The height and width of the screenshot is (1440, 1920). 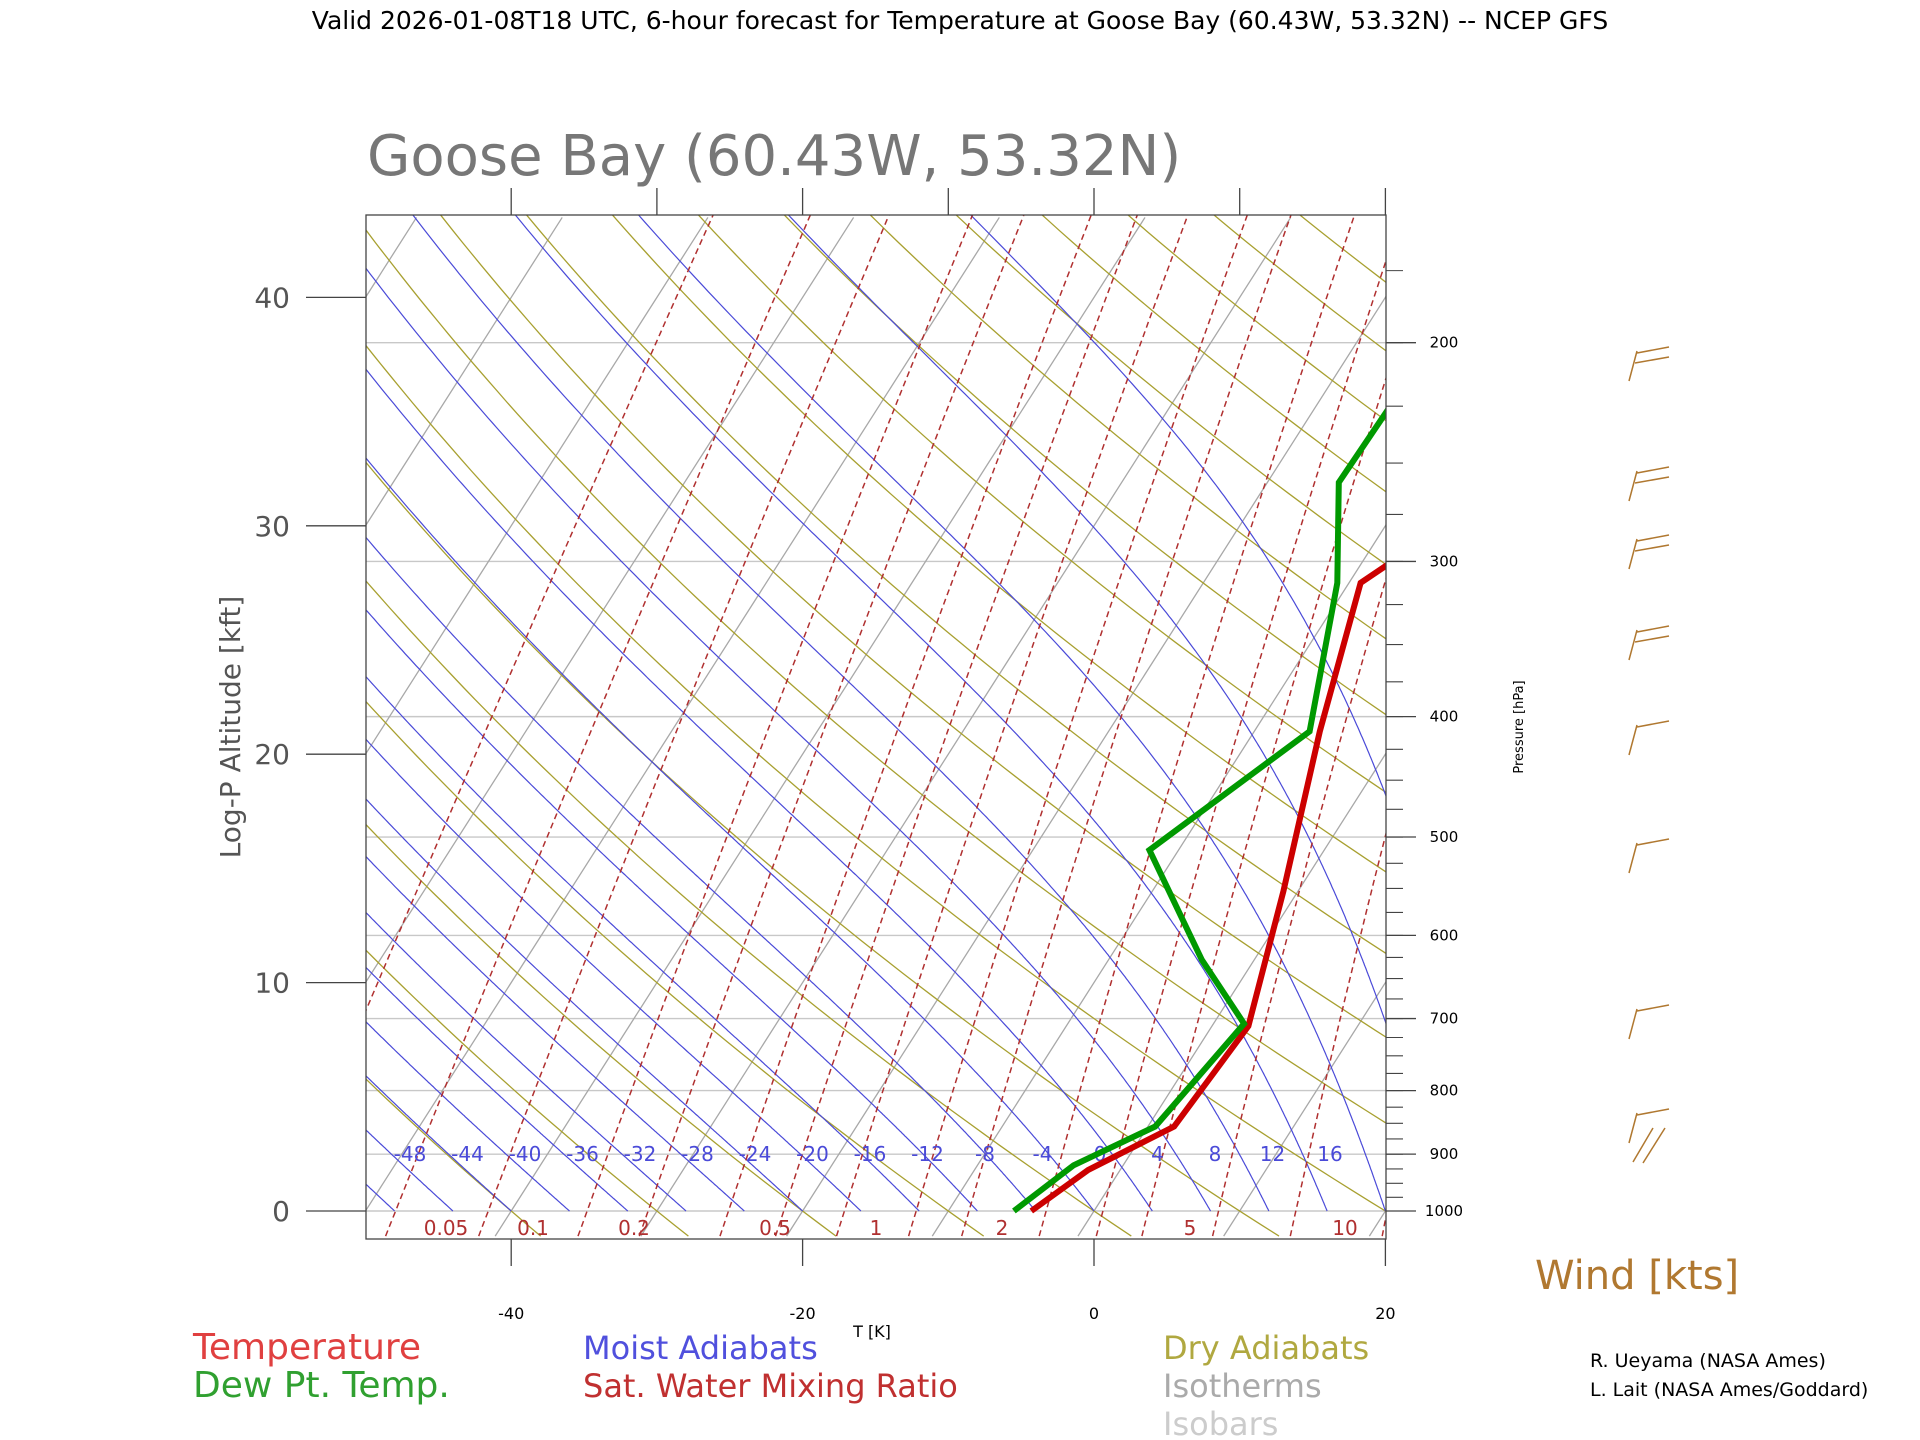 What do you see at coordinates (770, 1386) in the screenshot?
I see `legend-mixing-ratio: Sat. Water Mixing Ratio` at bounding box center [770, 1386].